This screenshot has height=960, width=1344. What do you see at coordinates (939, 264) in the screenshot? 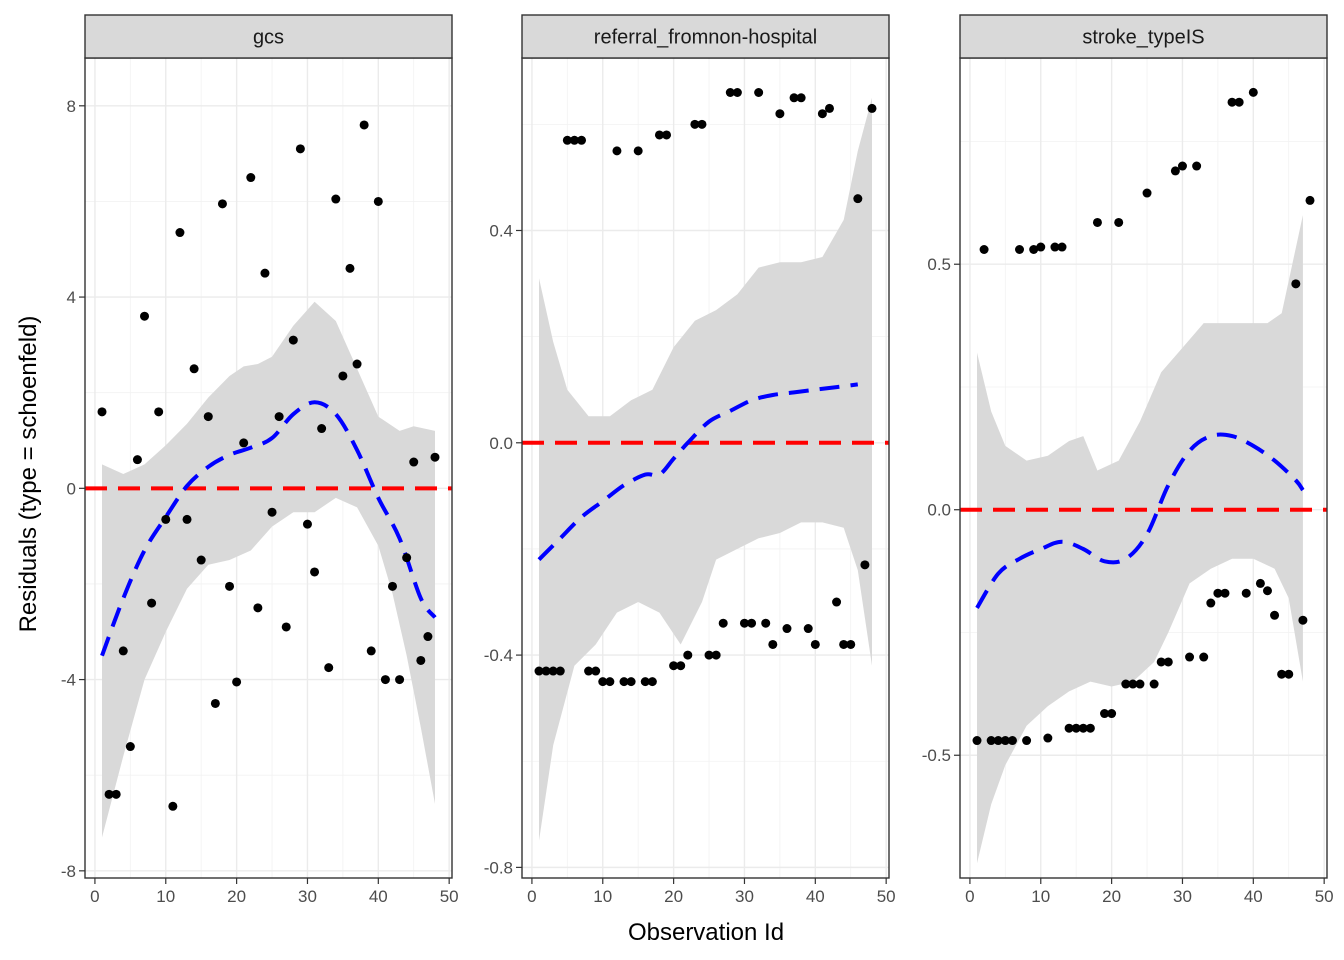
I see `y-tick-label: 0.5` at bounding box center [939, 264].